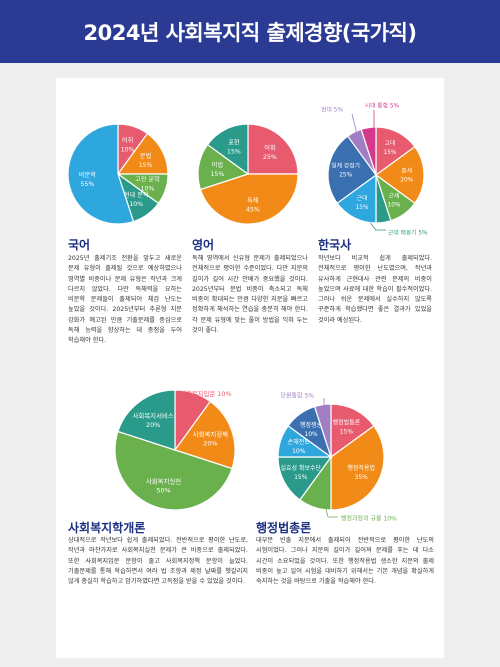 The image size is (500, 667). Describe the element at coordinates (335, 245) in the screenshot. I see `section-title-history: 한국사` at that location.